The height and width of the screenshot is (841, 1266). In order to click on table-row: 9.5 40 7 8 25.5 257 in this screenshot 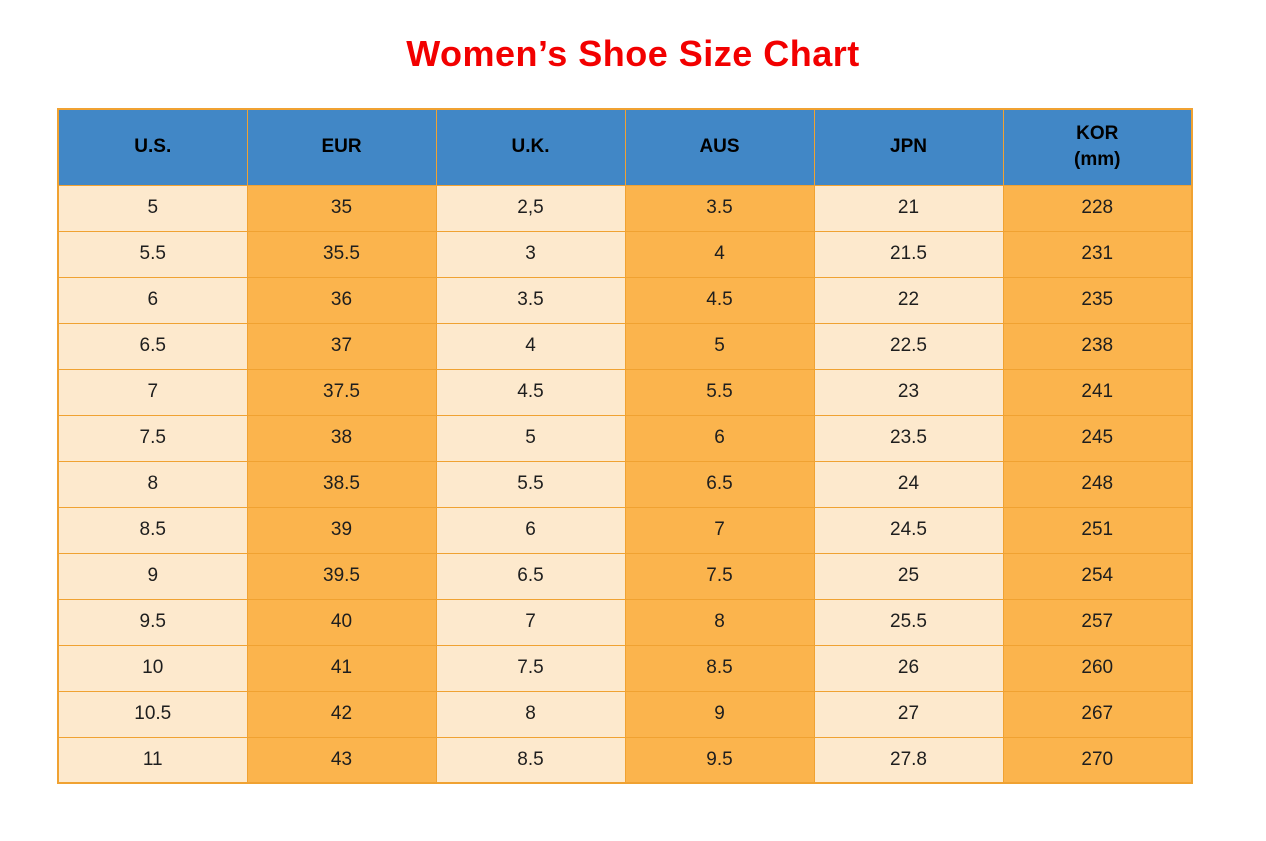, I will do `click(625, 622)`.